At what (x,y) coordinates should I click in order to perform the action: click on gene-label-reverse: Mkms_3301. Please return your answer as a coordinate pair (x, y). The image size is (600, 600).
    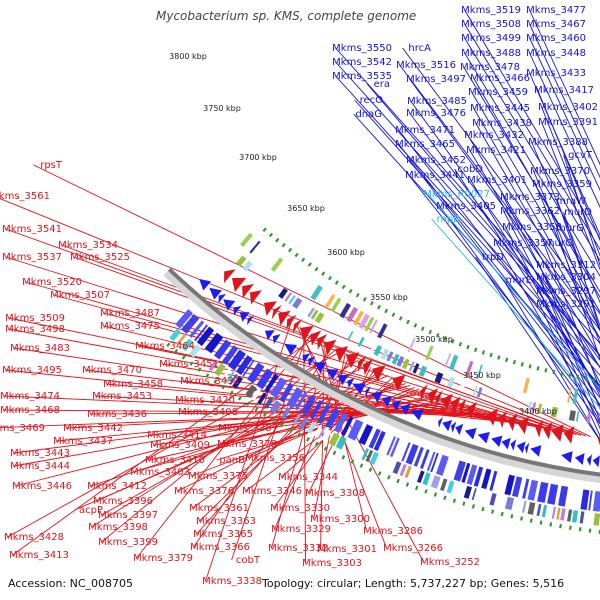
    Looking at the image, I should click on (347, 549).